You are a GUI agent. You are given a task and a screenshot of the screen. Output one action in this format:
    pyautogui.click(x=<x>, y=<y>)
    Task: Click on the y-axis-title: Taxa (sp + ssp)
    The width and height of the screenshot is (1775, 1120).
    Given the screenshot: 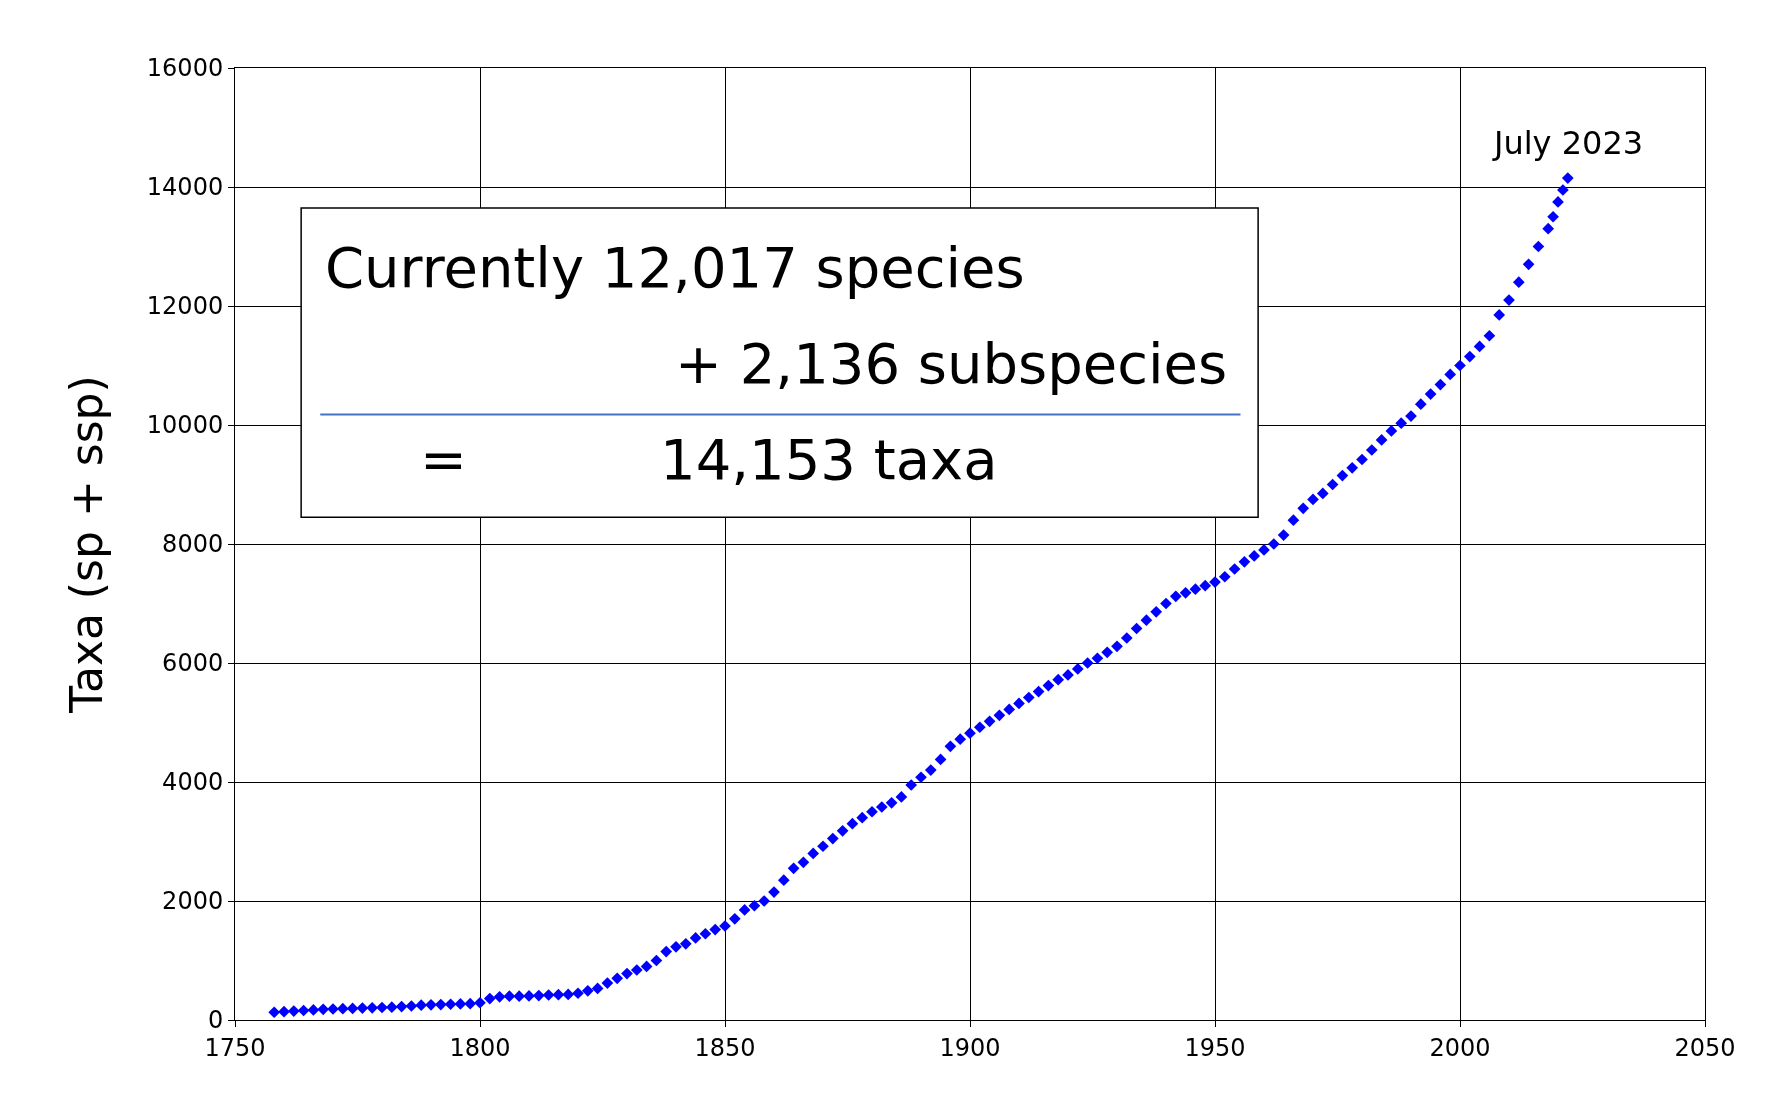 What is the action you would take?
    pyautogui.click(x=86, y=544)
    